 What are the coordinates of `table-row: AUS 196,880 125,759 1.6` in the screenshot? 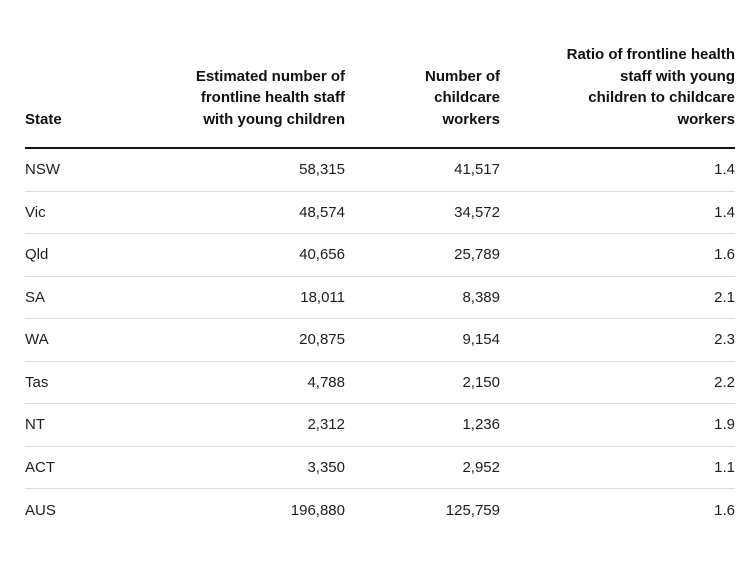 It's located at (380, 510).